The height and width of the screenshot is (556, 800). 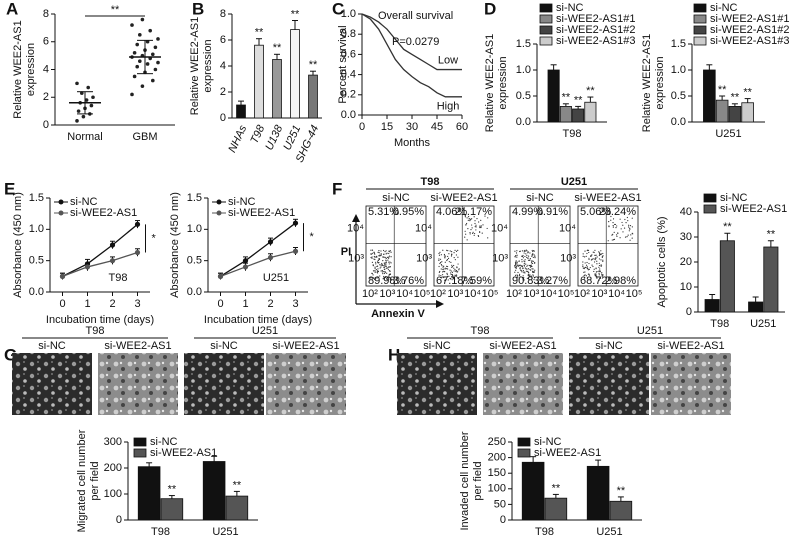 I want to click on quadrant-percent: 0.91%, so click(x=552, y=212).